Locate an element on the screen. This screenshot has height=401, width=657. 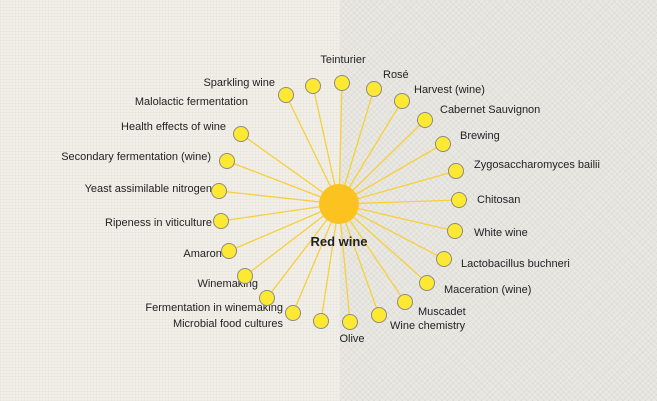
node-label-sparkling-wine: Sparkling wine is located at coordinates (239, 83).